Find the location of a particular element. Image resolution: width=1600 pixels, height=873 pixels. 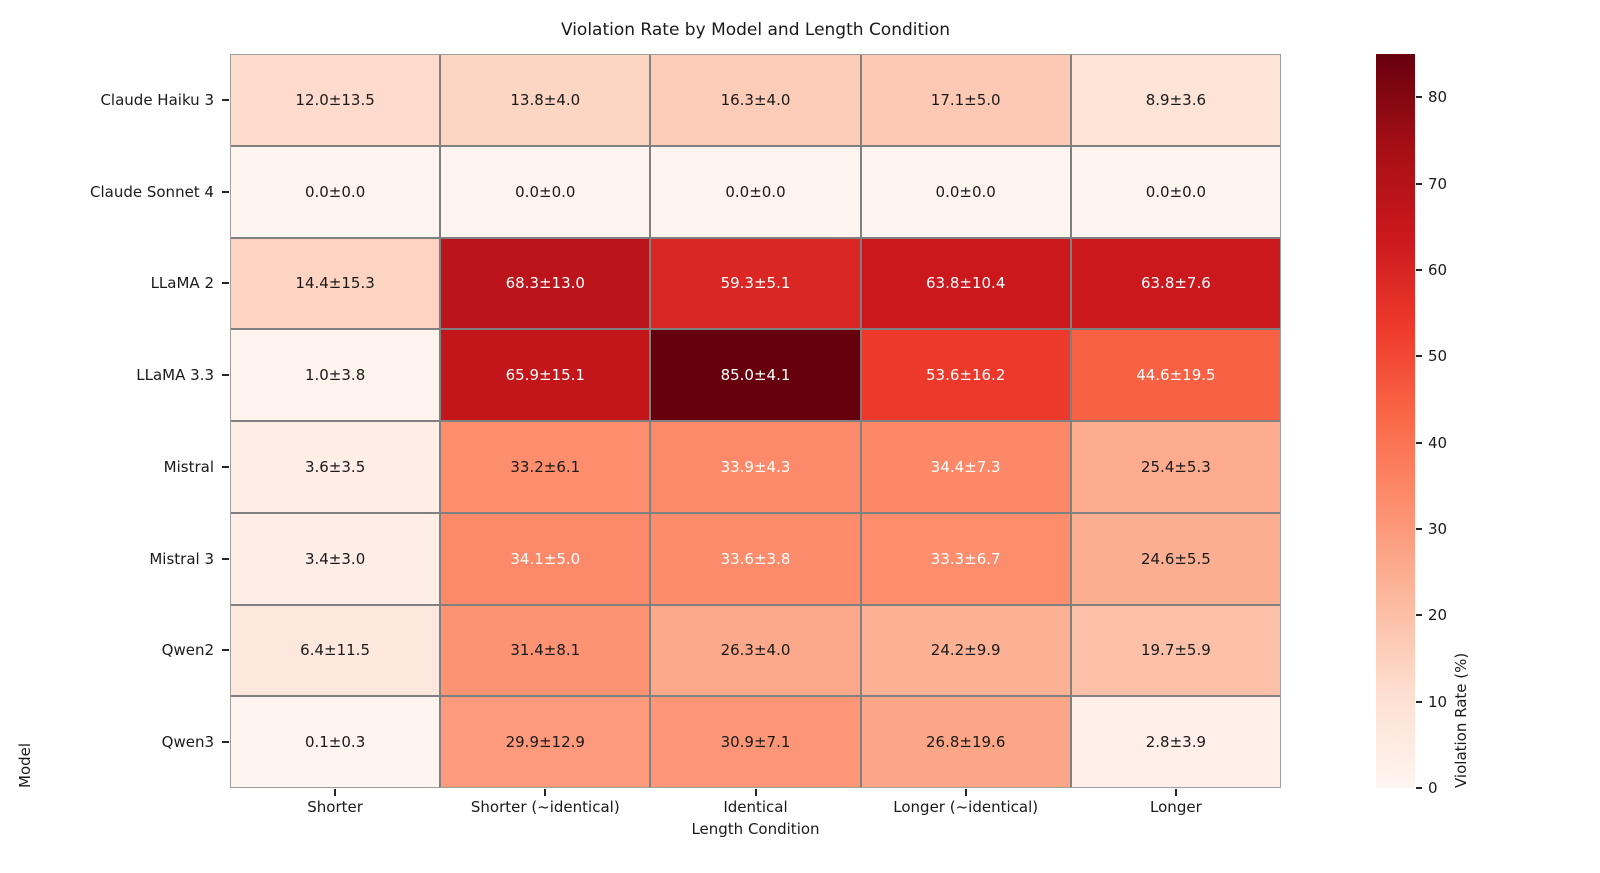

heatmap-cell: 33.9±4.3 is located at coordinates (755, 467).